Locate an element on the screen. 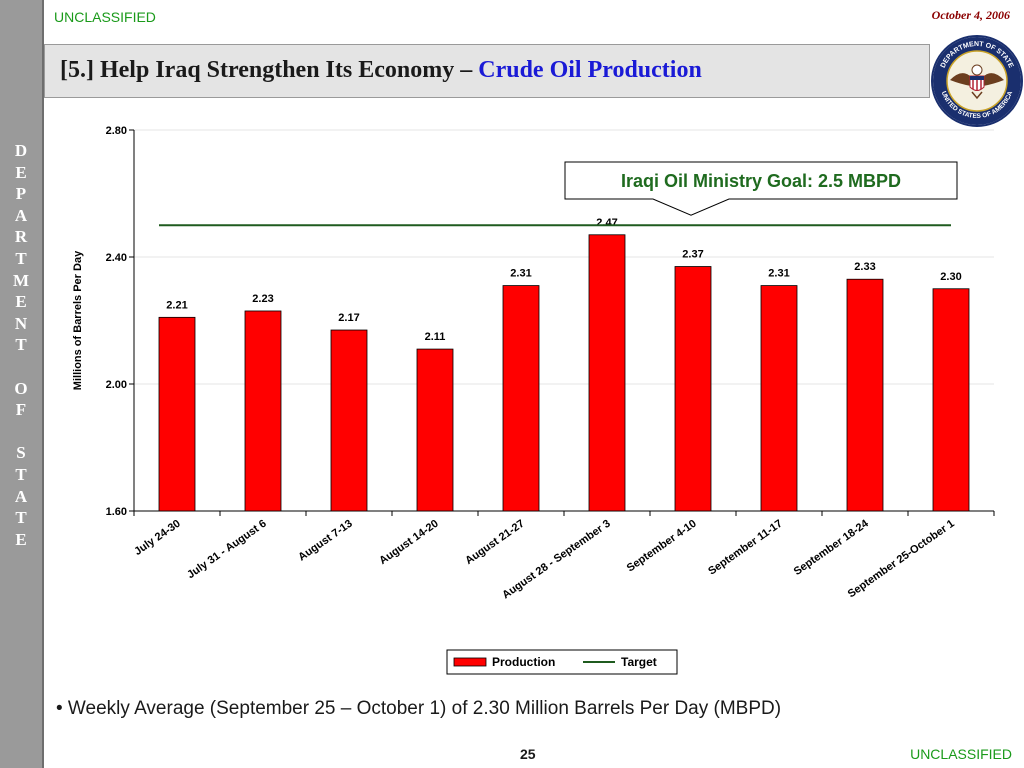 The image size is (1024, 768). data-label: 2.30 is located at coordinates (950, 277).